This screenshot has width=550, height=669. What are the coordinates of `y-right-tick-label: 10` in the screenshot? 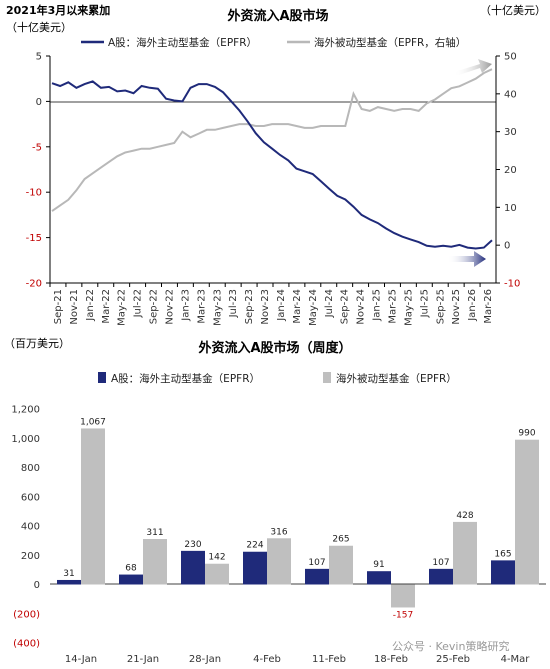 It's located at (510, 208).